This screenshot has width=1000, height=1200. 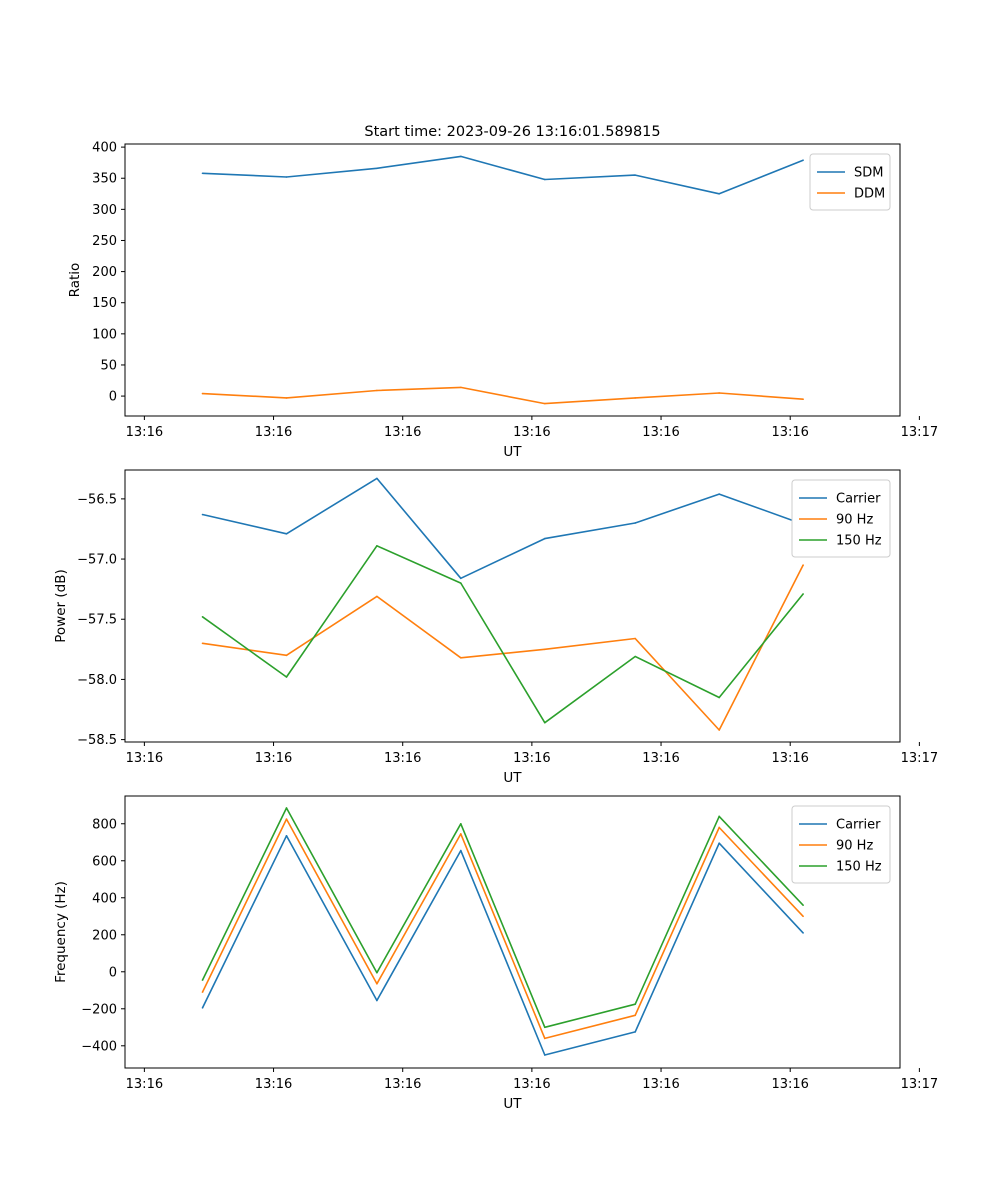 What do you see at coordinates (502, 918) in the screenshot?
I see `panel-3-series-line-150-hz` at bounding box center [502, 918].